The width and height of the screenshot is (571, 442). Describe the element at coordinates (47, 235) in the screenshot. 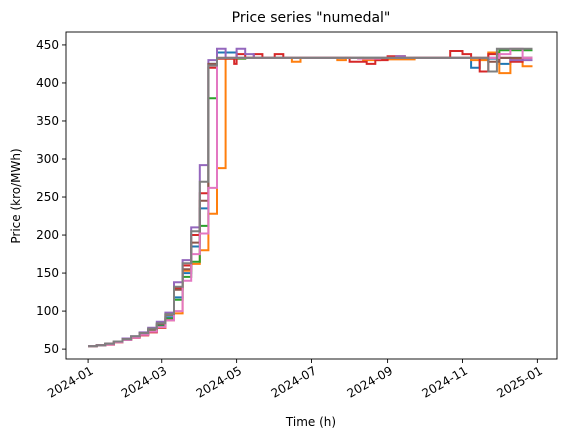

I see `y-tick-label: 200` at that location.